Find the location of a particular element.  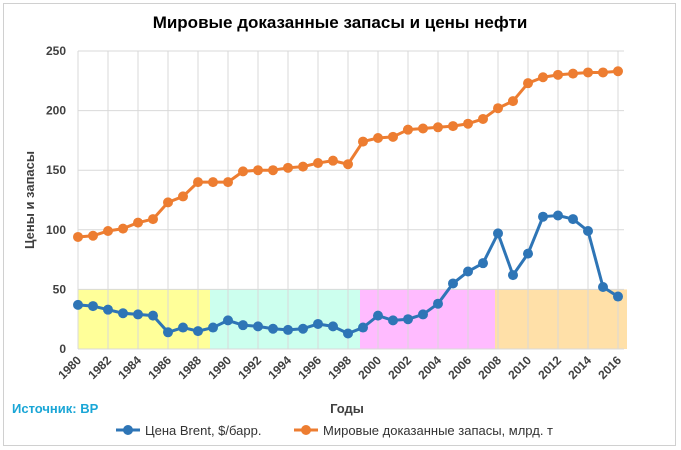

source-note: Источник: BP is located at coordinates (55, 408).